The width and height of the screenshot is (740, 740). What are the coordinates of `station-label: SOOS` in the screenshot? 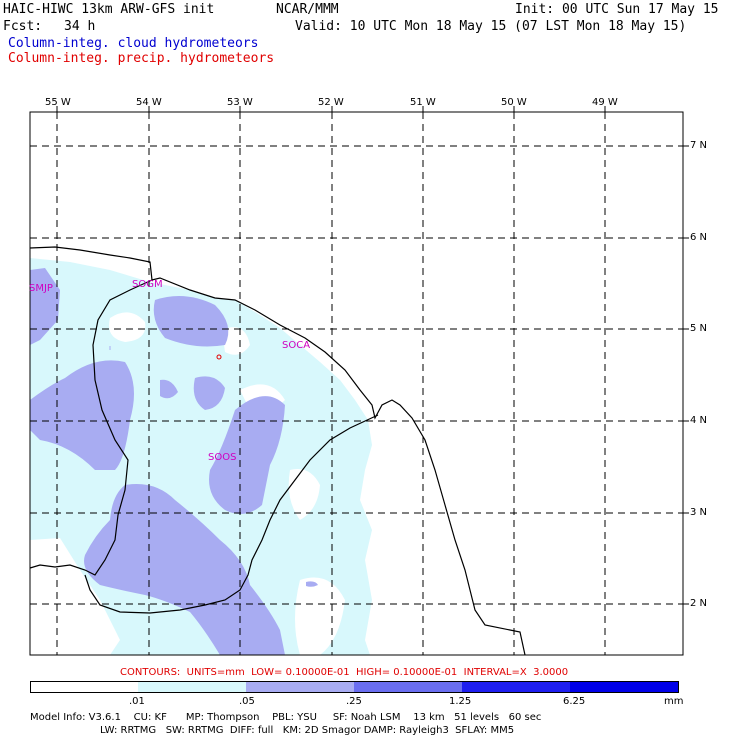 It's located at (222, 457).